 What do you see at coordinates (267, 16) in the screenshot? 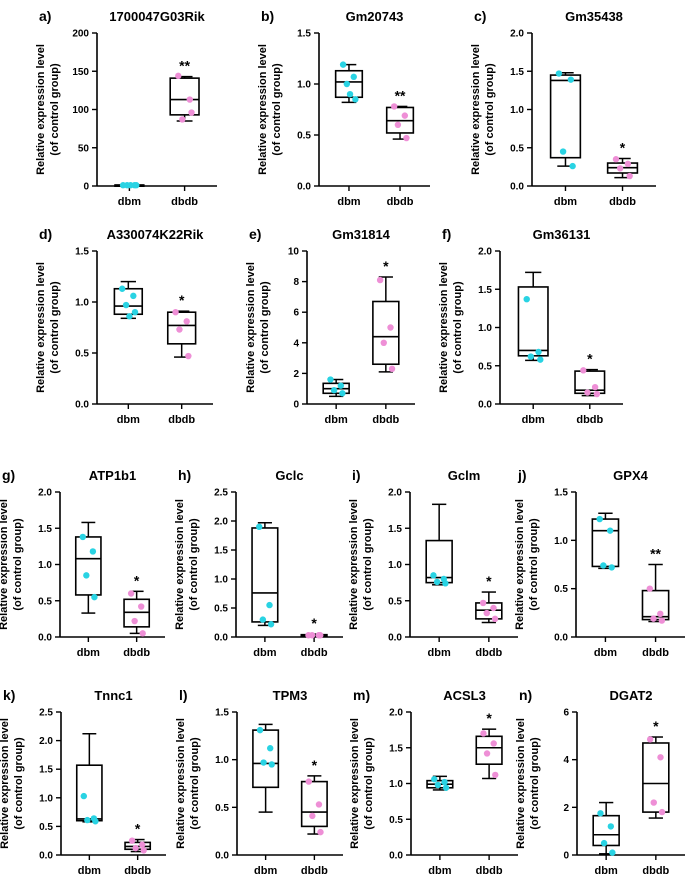
I see `panel-label: b)` at bounding box center [267, 16].